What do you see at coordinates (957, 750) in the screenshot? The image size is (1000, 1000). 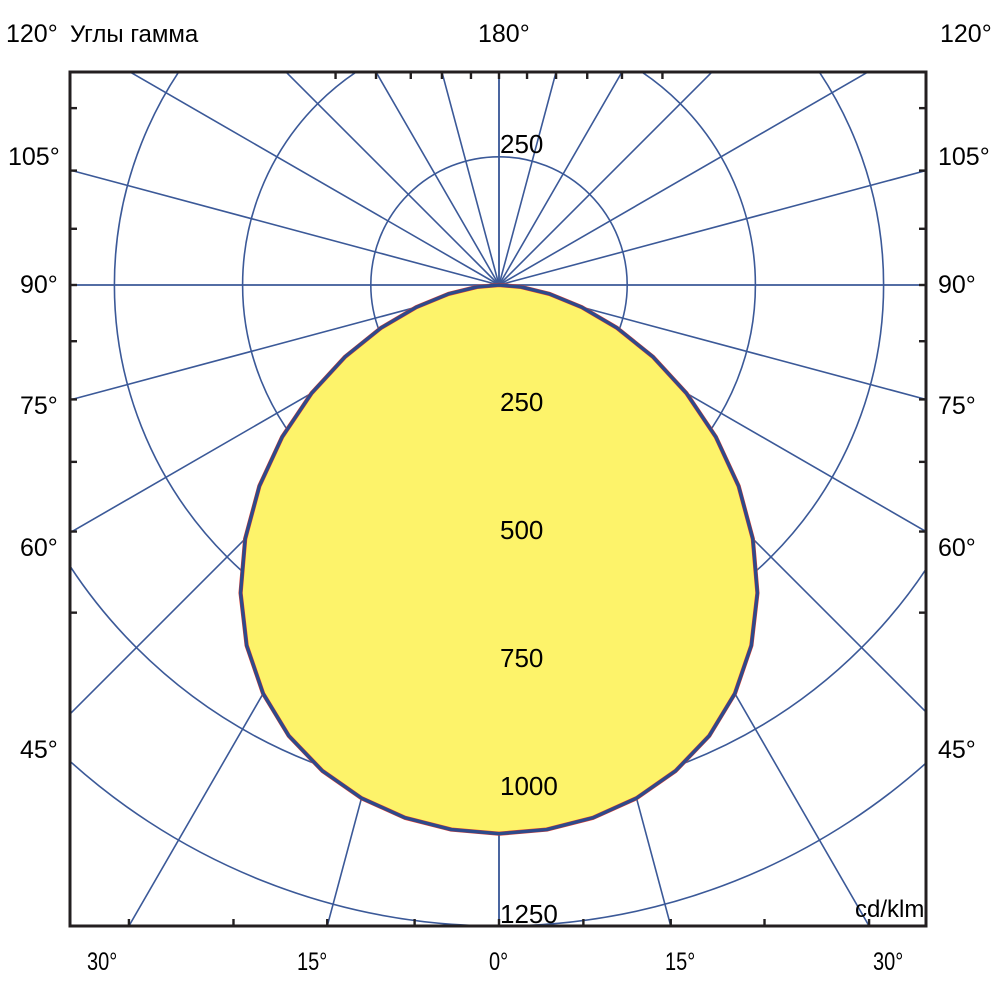 I see `axis-label-right-45: 45°` at bounding box center [957, 750].